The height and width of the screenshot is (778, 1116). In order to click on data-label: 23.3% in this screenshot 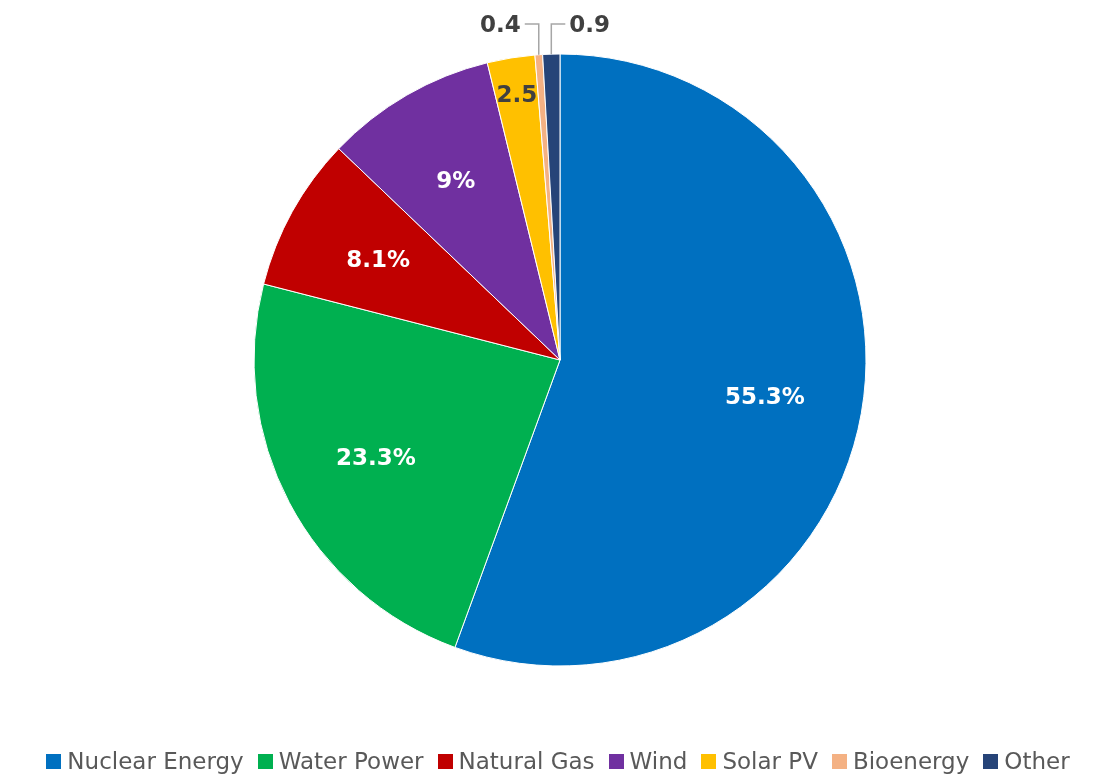, I will do `click(375, 456)`.